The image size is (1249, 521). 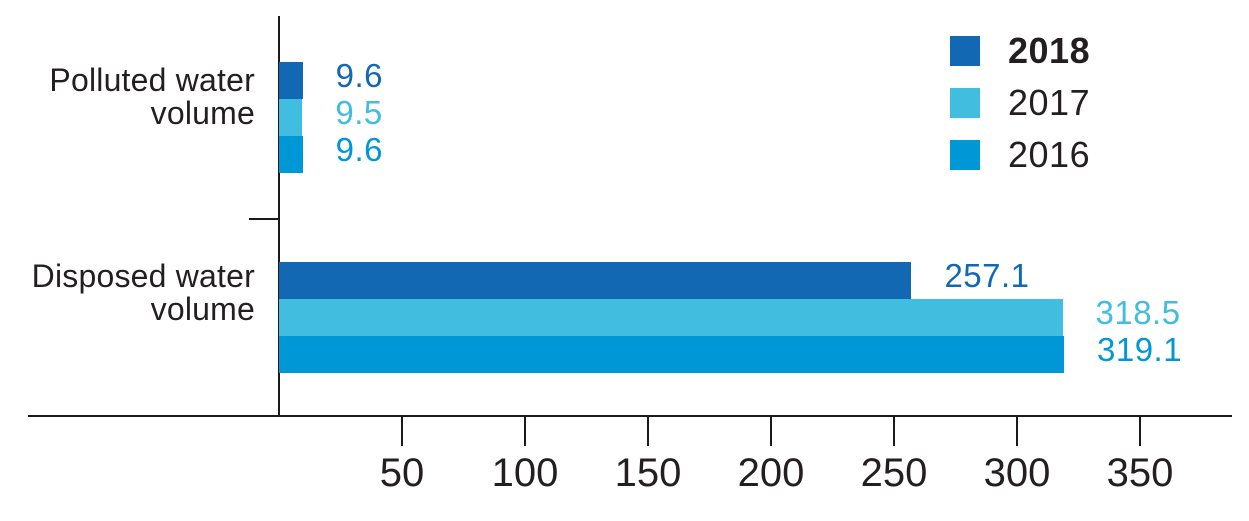 What do you see at coordinates (771, 473) in the screenshot?
I see `x-tick-label-200: 200` at bounding box center [771, 473].